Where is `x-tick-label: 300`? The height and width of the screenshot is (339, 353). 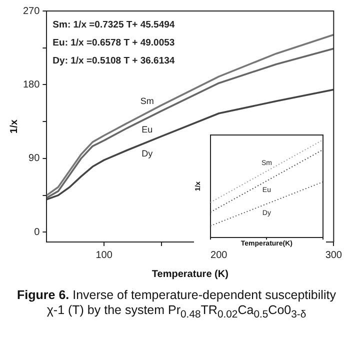 x-tick-label: 300 is located at coordinates (333, 255).